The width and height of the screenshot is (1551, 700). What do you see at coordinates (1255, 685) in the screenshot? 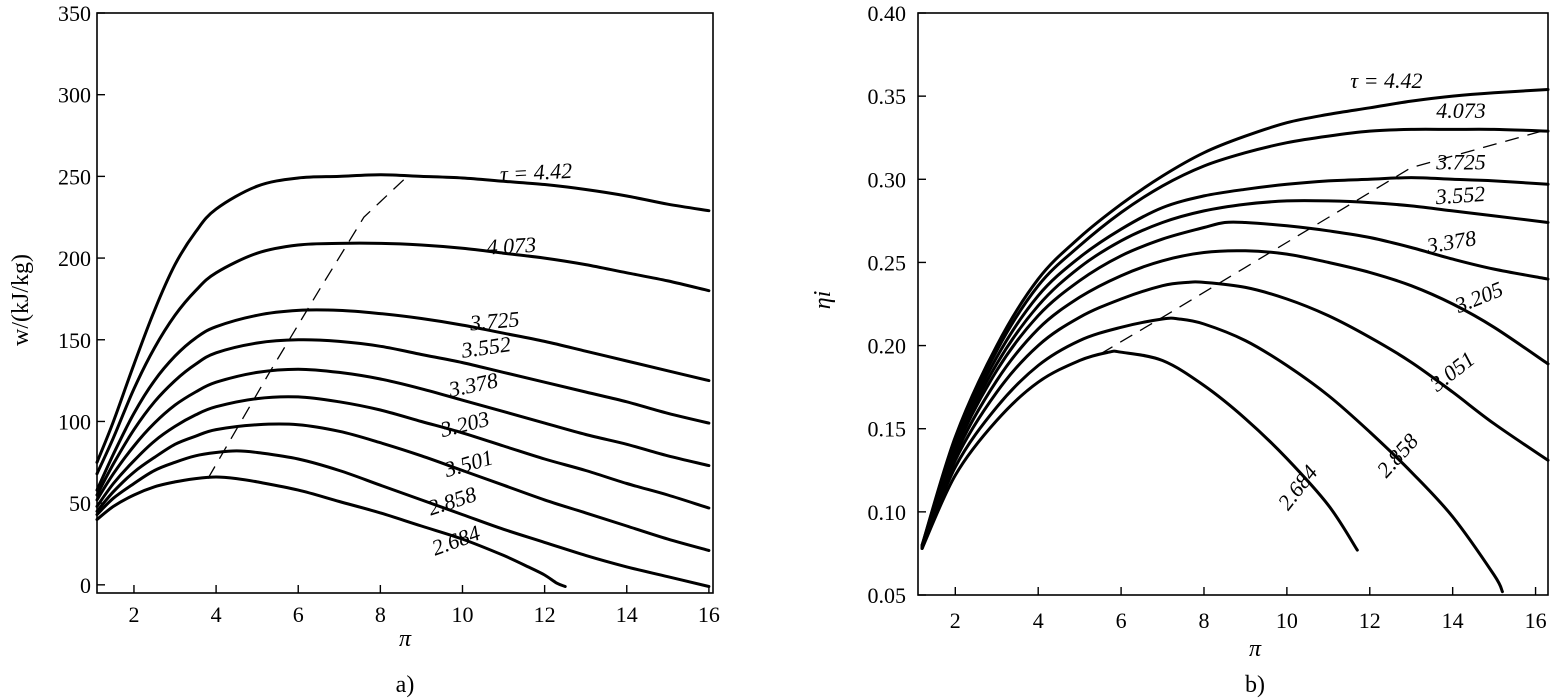
I see `panel-b-label: b)` at bounding box center [1255, 685].